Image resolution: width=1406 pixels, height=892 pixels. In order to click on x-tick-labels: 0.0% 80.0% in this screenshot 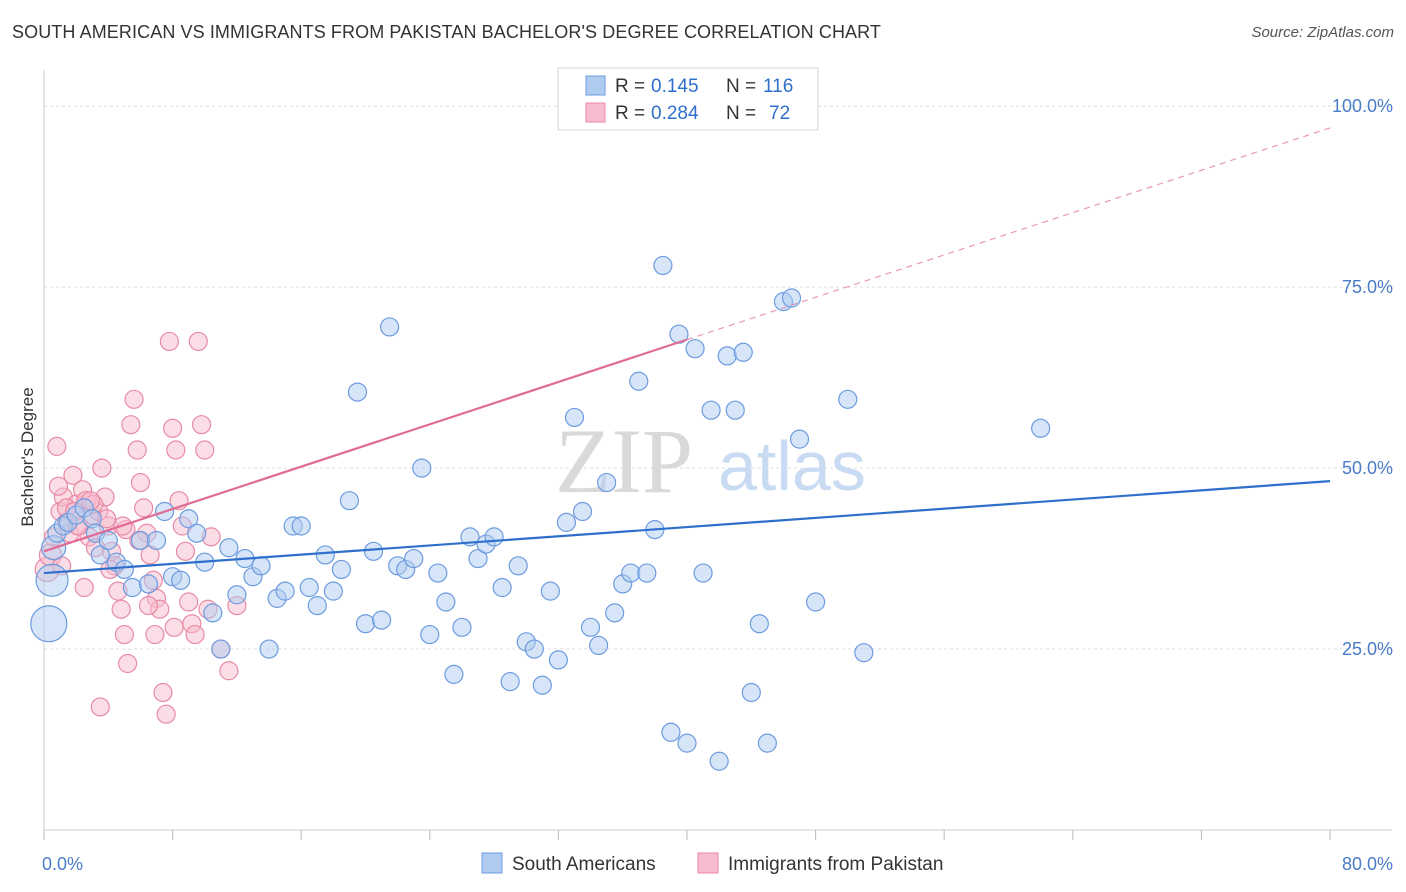, I will do `click(717, 864)`.